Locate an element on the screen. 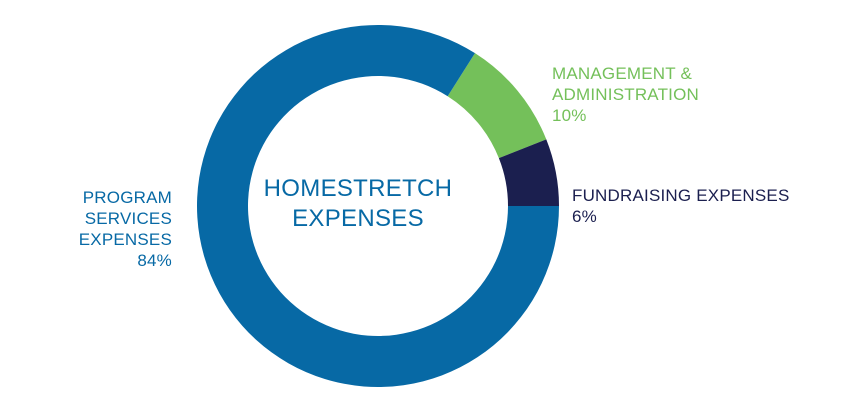  slice-fundraising is located at coordinates (528, 172).